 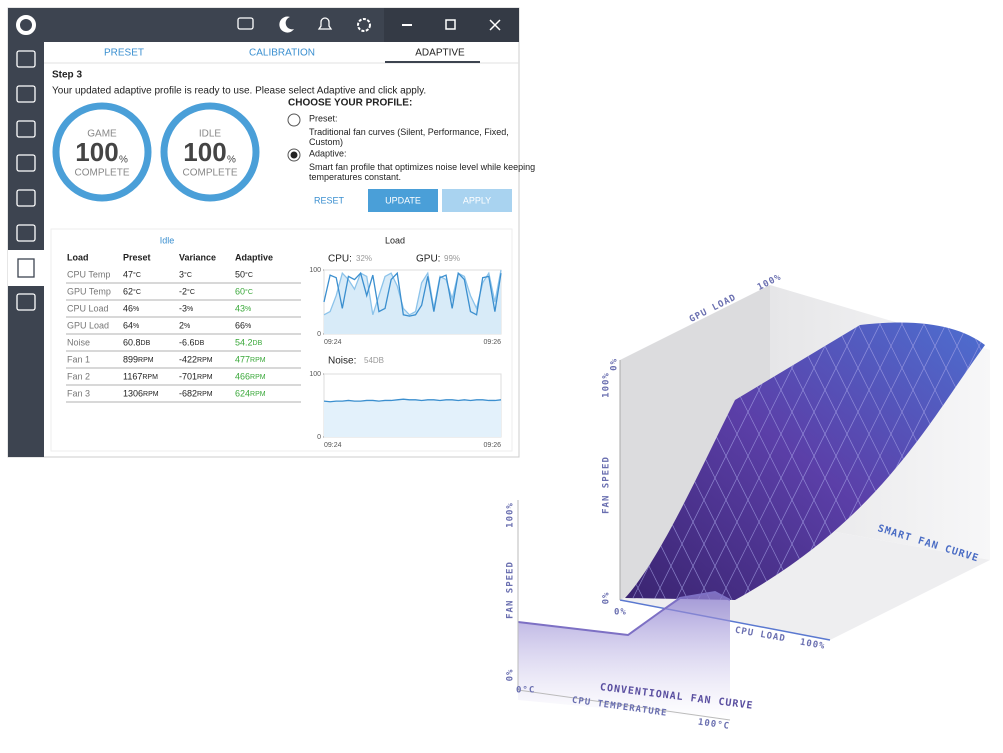 What do you see at coordinates (196, 359) in the screenshot?
I see `cell-value: -422RPM` at bounding box center [196, 359].